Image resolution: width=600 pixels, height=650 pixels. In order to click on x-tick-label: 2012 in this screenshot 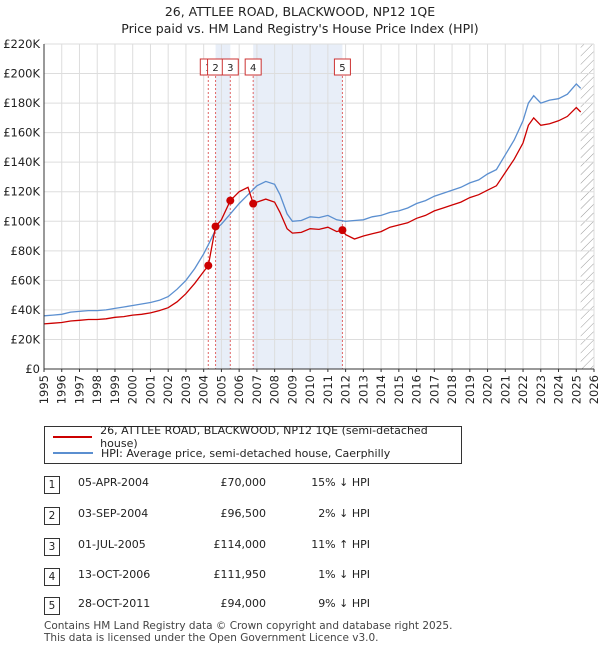, I will do `click(346, 389)`.